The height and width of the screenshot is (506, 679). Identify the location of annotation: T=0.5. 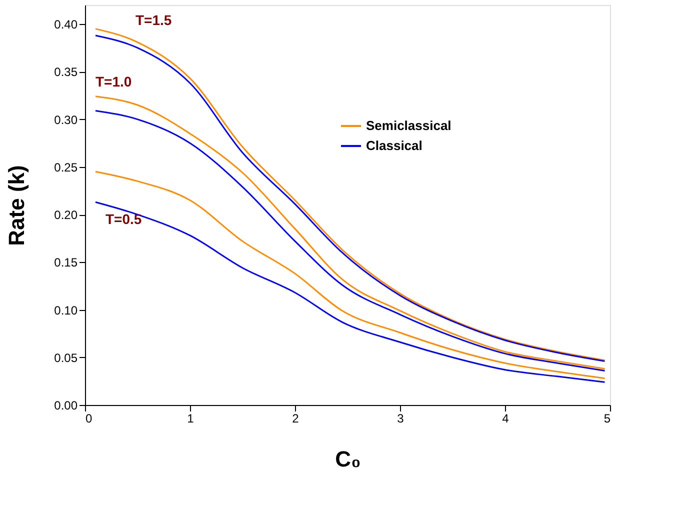
(124, 219).